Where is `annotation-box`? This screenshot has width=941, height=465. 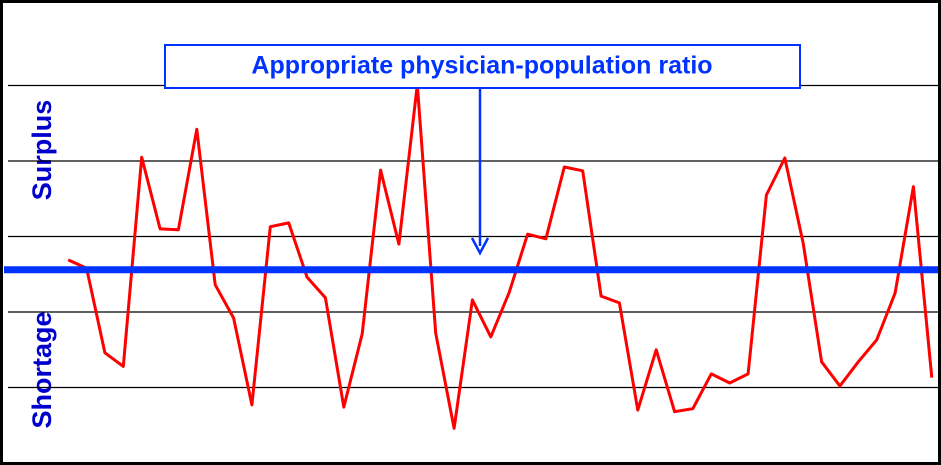 annotation-box is located at coordinates (482, 66).